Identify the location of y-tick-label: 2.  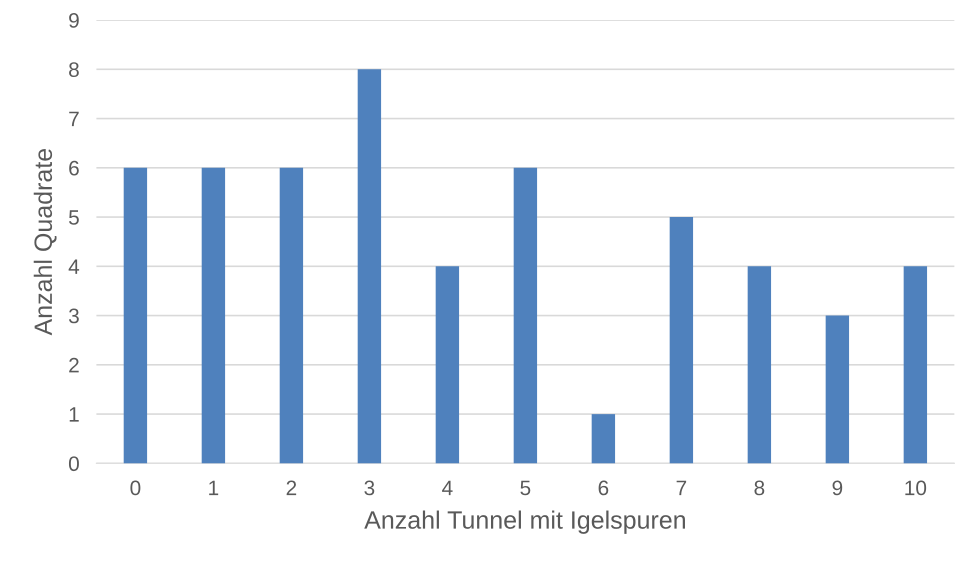
(74, 365).